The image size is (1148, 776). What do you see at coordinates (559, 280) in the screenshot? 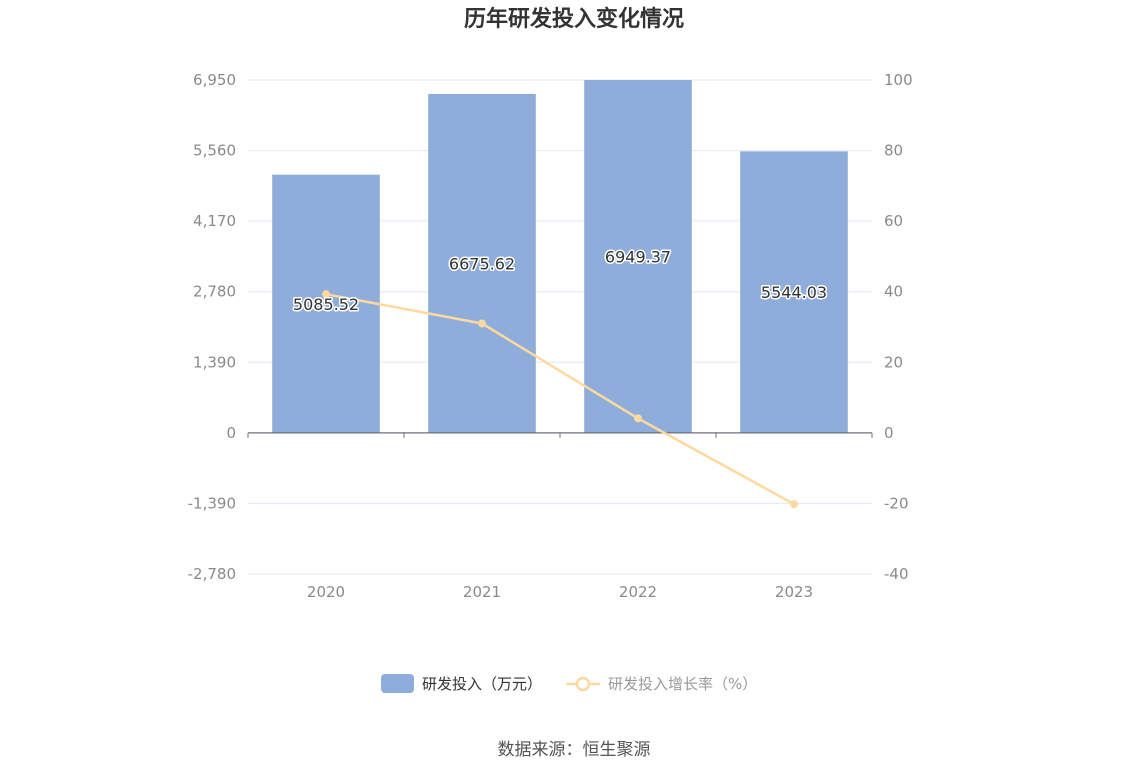
I see `data-labels: 5085.52 6675.62 6949.37 5544.03` at bounding box center [559, 280].